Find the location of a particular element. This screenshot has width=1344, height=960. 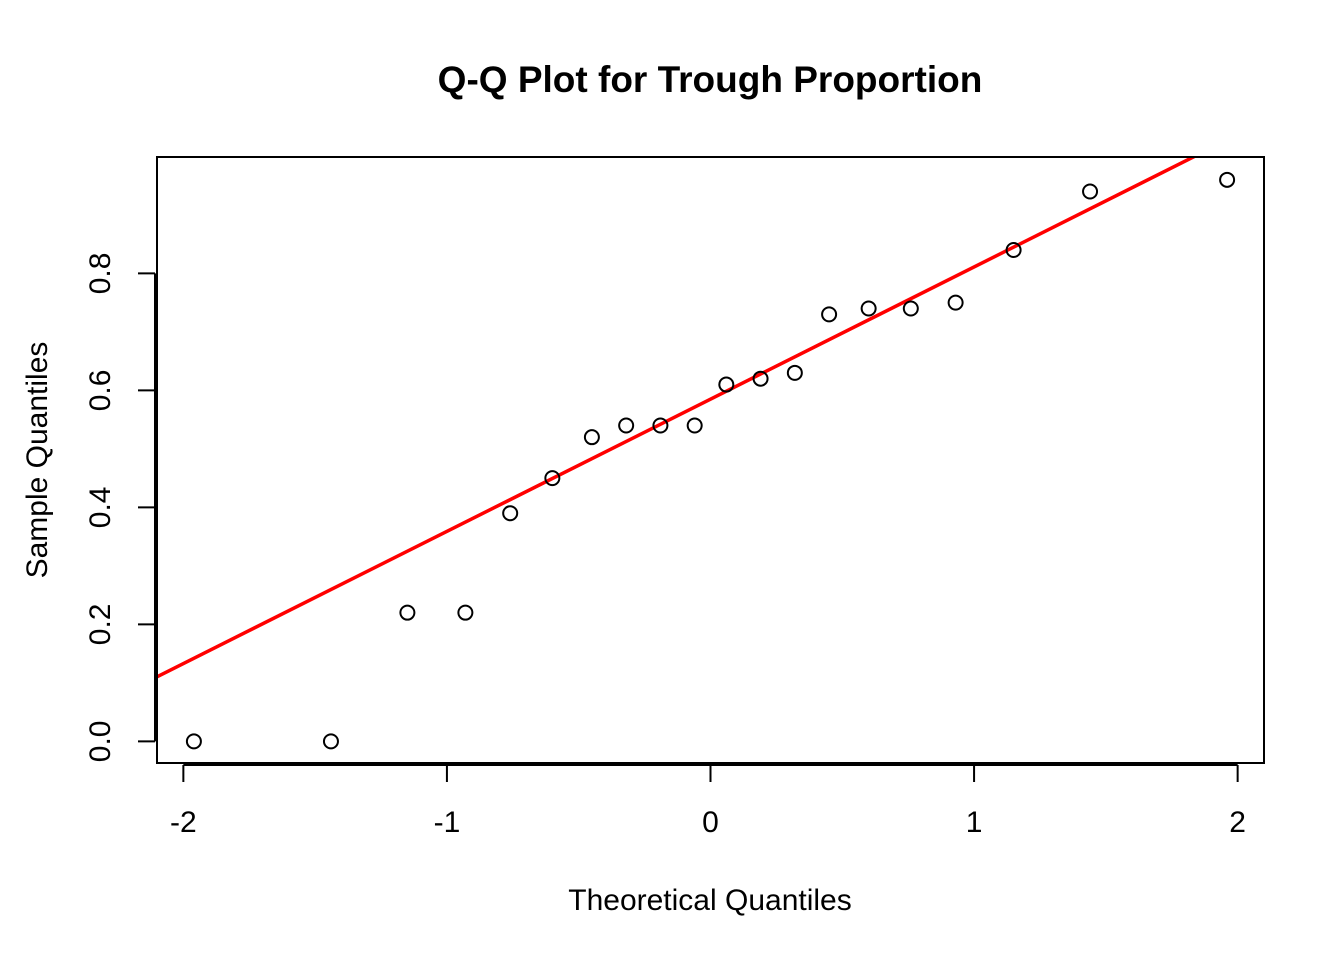

y-axis-label: Sample Quantiles is located at coordinates (37, 460).